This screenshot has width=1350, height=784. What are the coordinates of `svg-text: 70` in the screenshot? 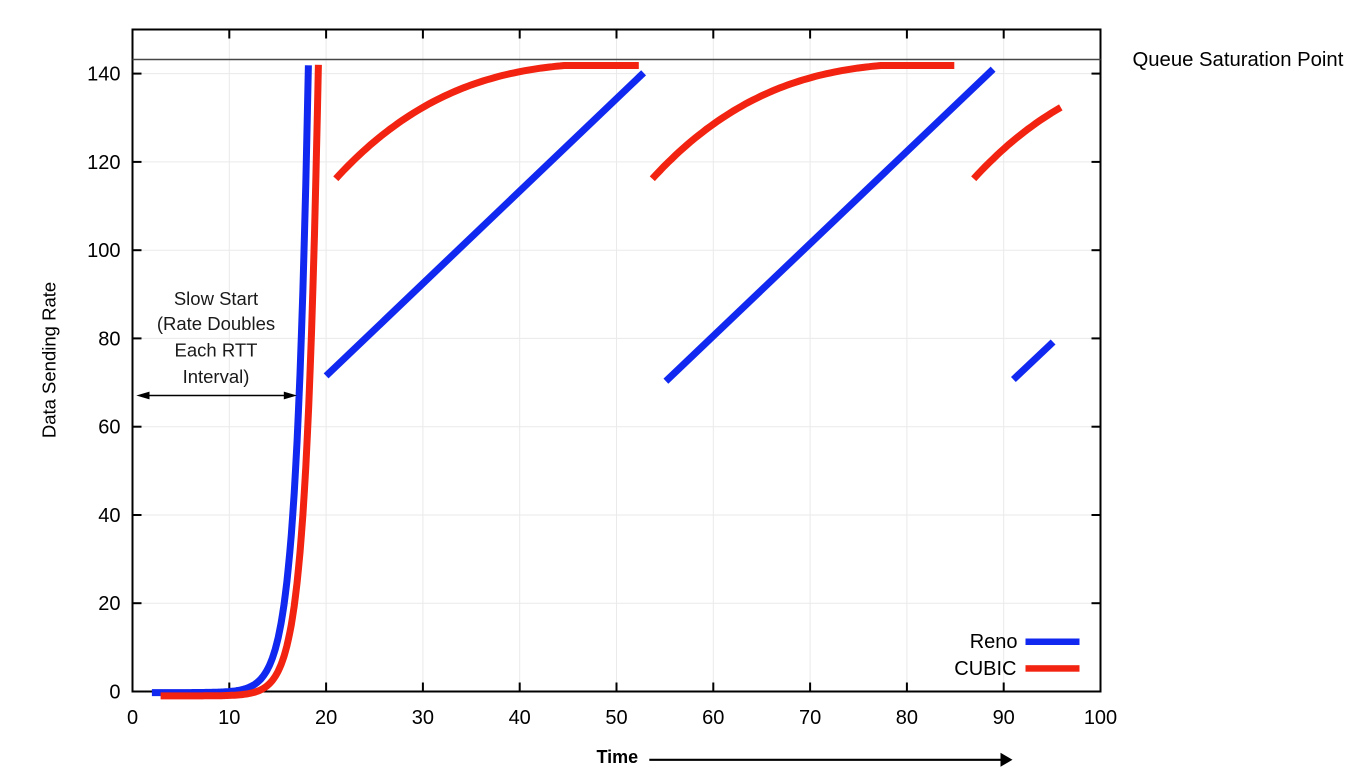 It's located at (810, 718).